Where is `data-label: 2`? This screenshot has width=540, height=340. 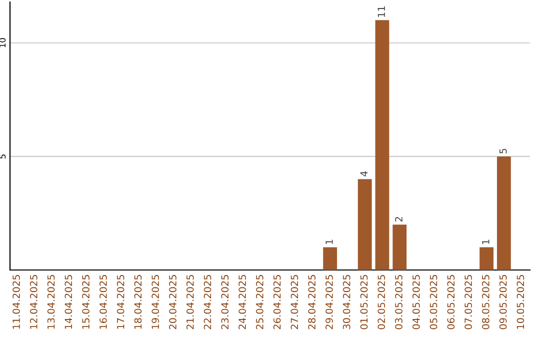
data-label: 2 is located at coordinates (398, 219).